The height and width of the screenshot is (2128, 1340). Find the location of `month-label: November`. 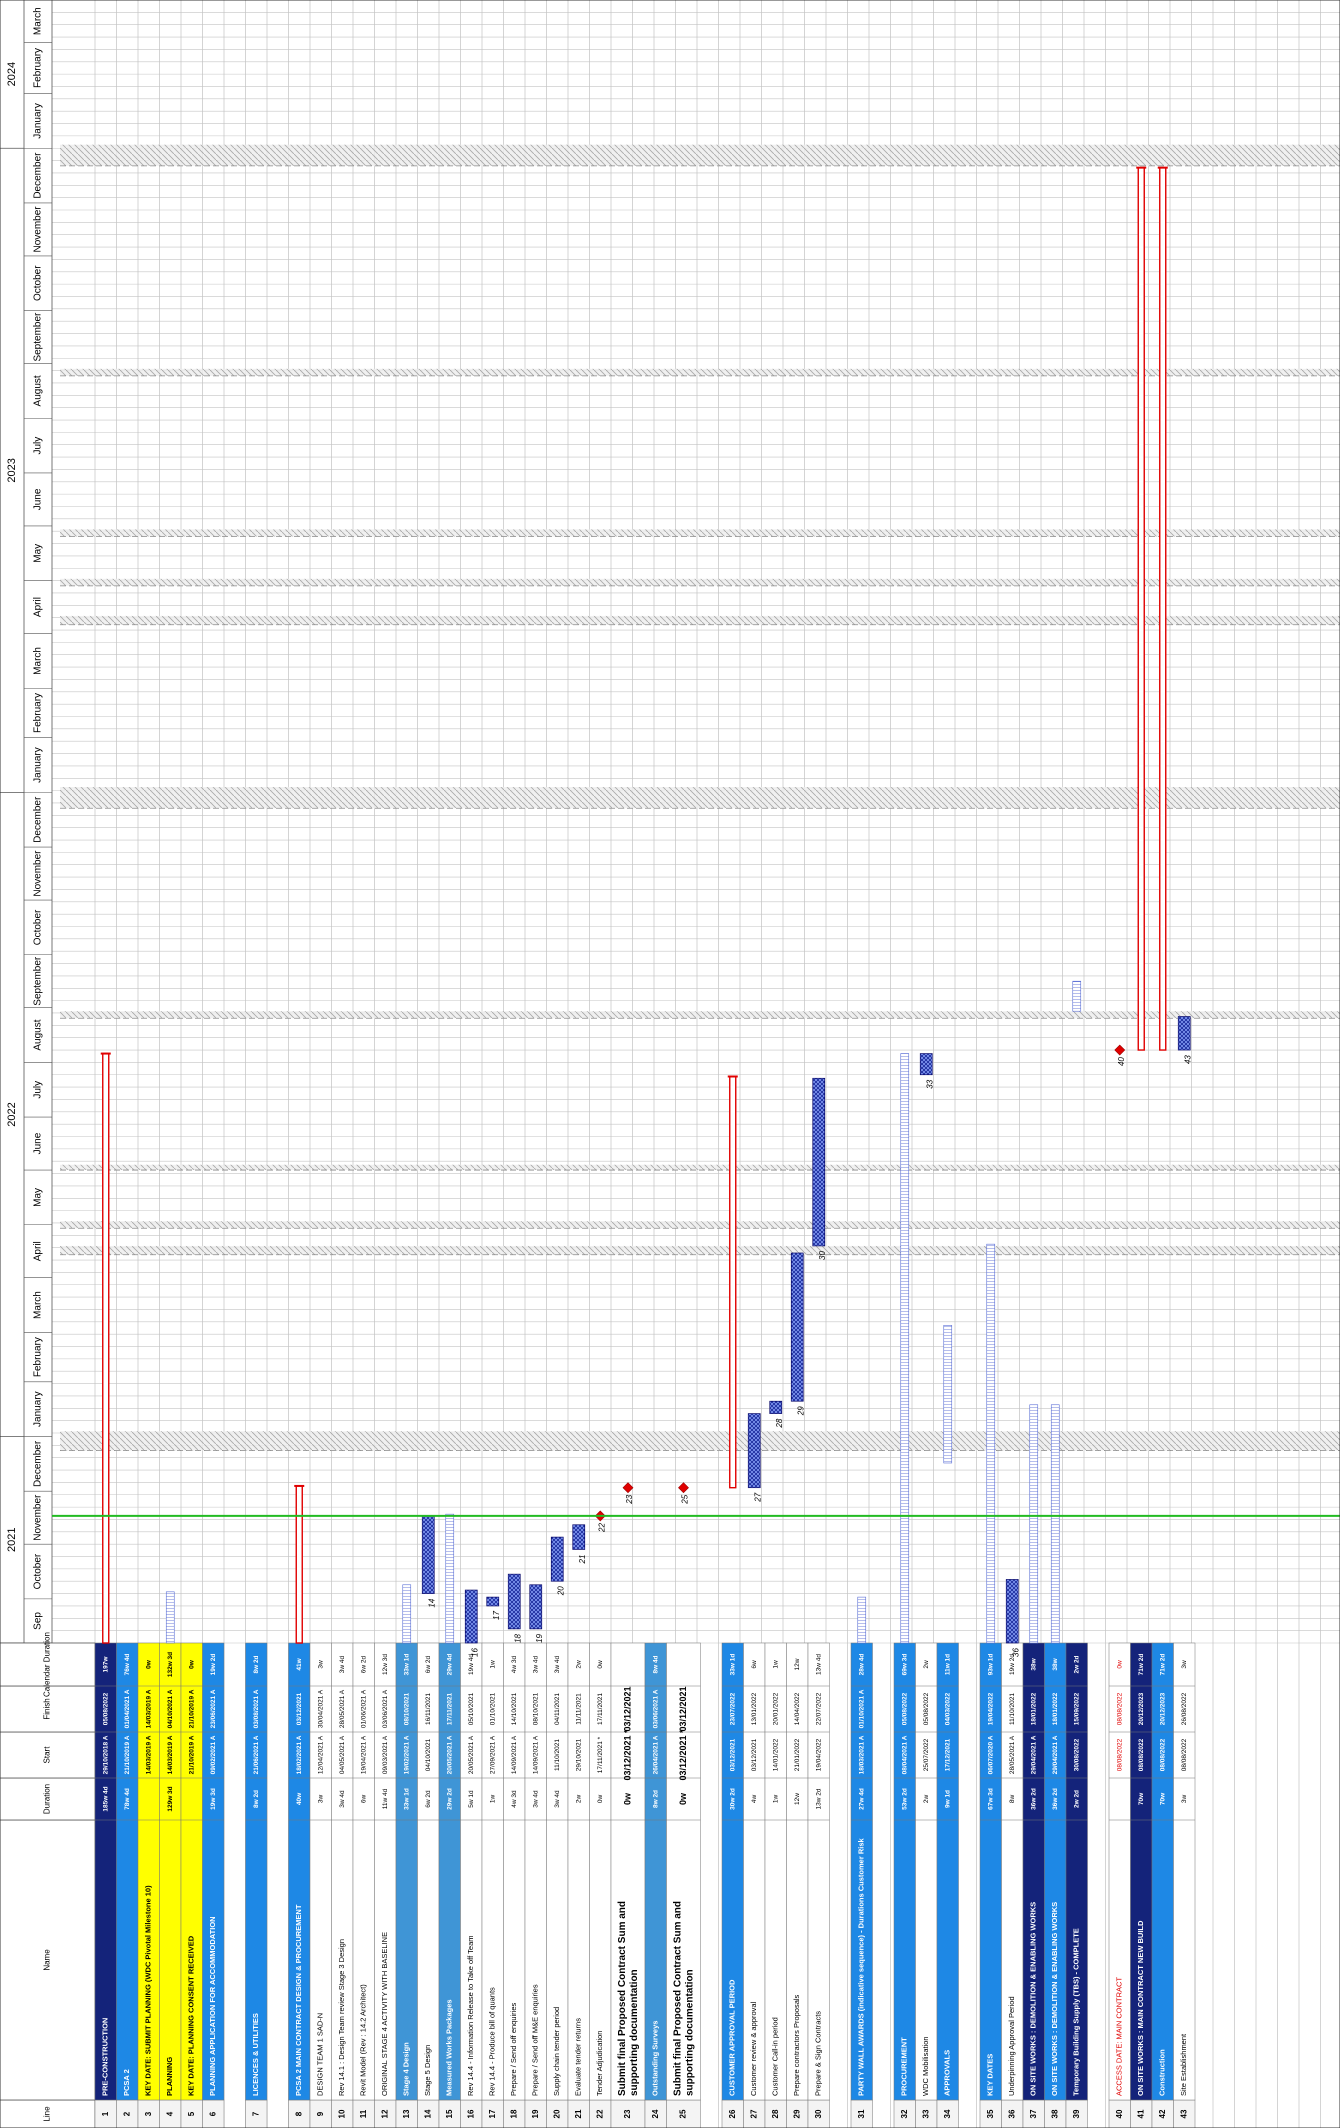

month-label: November is located at coordinates (38, 229).